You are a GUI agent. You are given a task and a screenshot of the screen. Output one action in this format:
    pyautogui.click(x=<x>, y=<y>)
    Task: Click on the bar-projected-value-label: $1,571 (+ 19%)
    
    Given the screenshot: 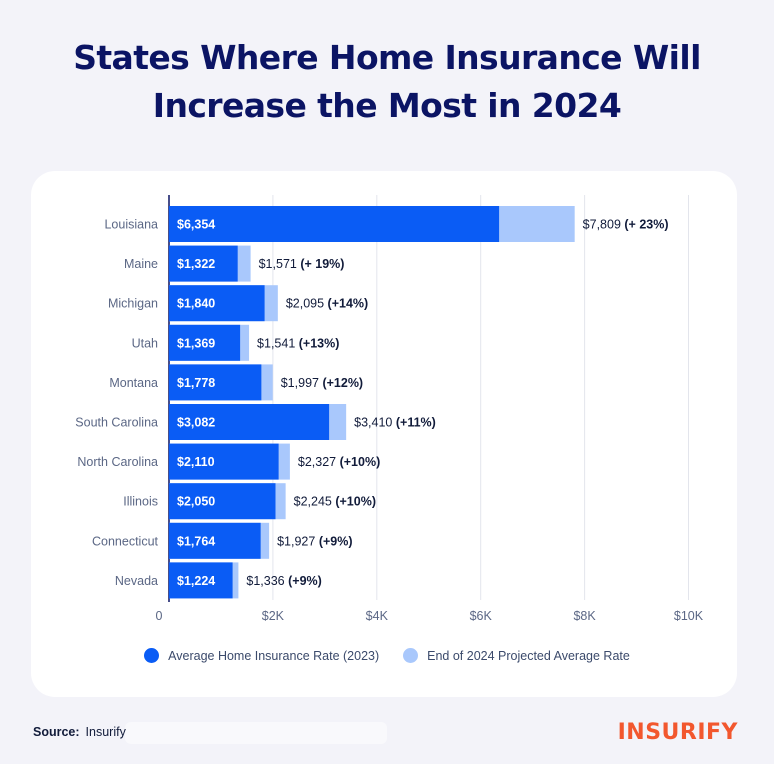 What is the action you would take?
    pyautogui.click(x=302, y=264)
    